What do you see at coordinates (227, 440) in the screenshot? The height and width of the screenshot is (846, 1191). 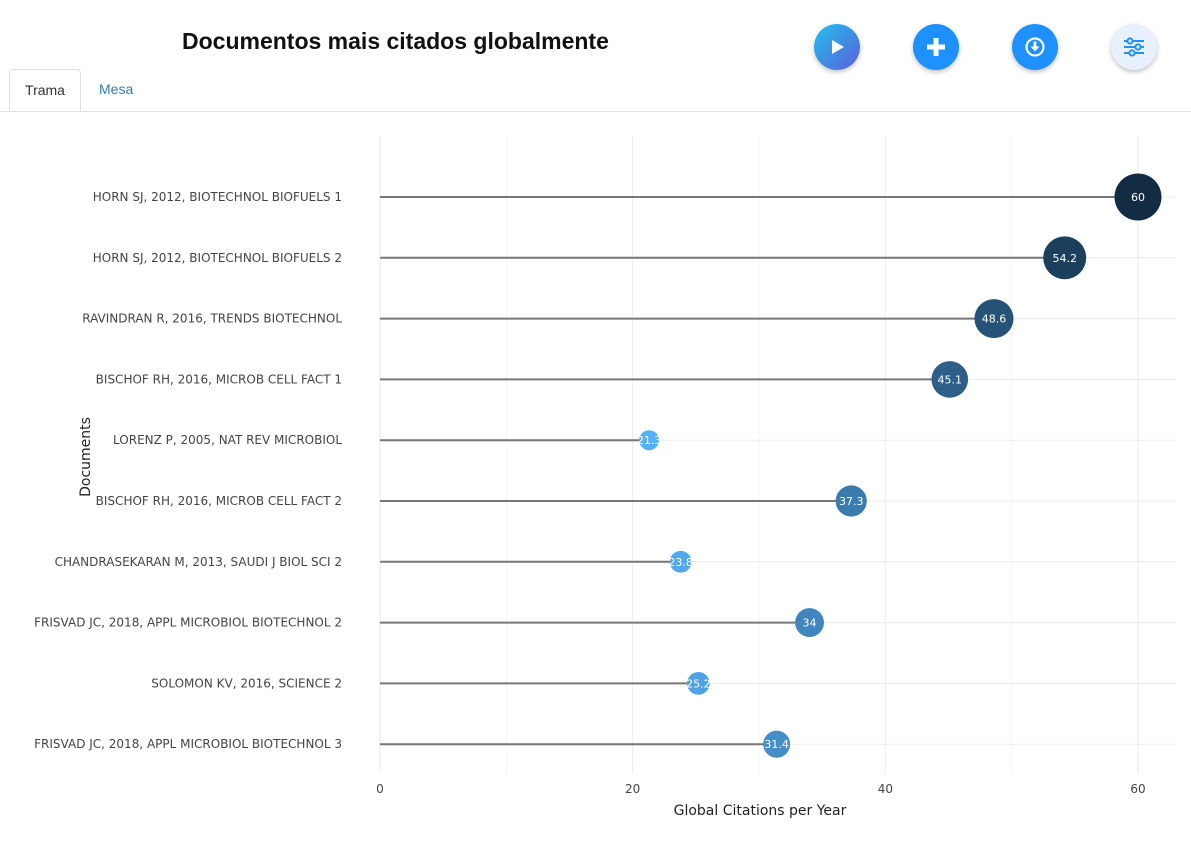 I see `y-tick-label: LORENZ P, 2005, NAT REV MICROBIOL` at bounding box center [227, 440].